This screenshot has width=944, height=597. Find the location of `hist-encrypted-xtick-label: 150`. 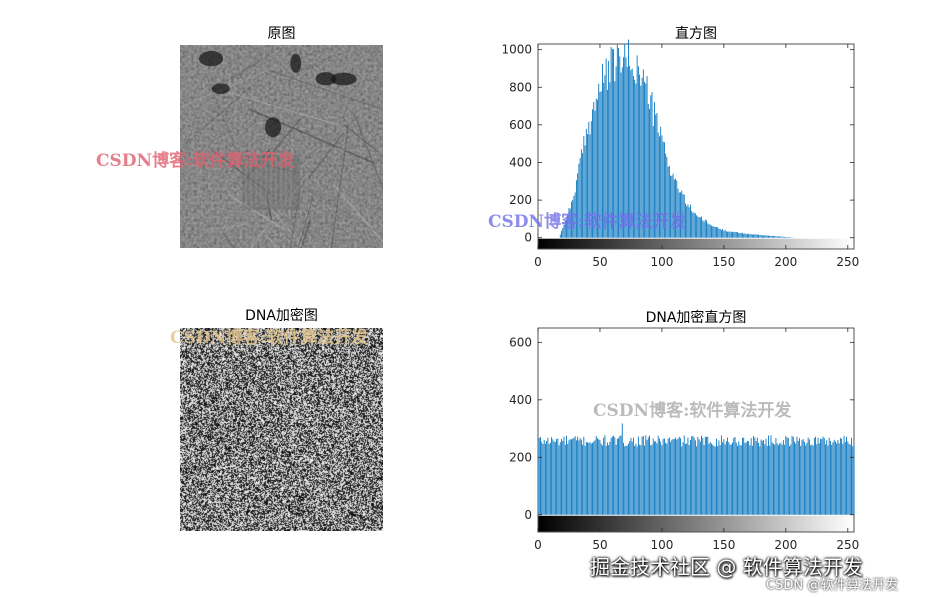

hist-encrypted-xtick-label: 150 is located at coordinates (723, 545).